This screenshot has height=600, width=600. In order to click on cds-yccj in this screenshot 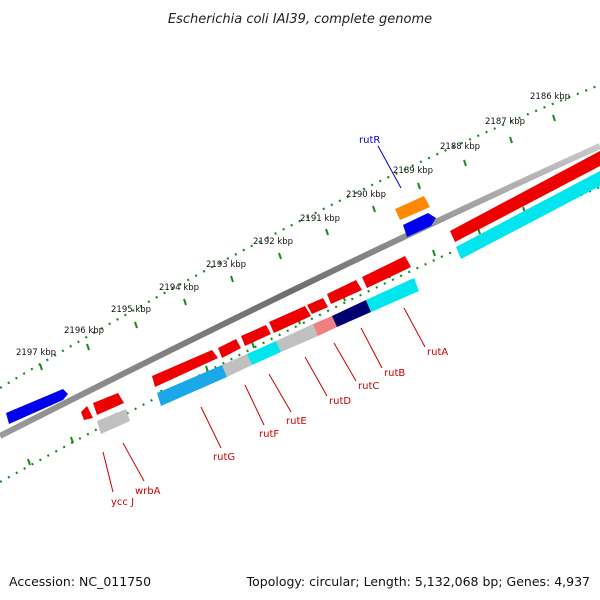, I will do `click(87, 413)`.